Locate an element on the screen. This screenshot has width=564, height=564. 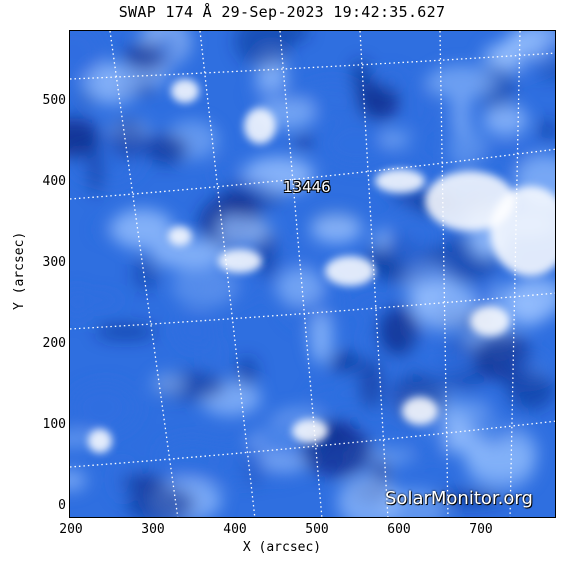
solarmonitor-watermark: SolarMonitor.org is located at coordinates (459, 498).